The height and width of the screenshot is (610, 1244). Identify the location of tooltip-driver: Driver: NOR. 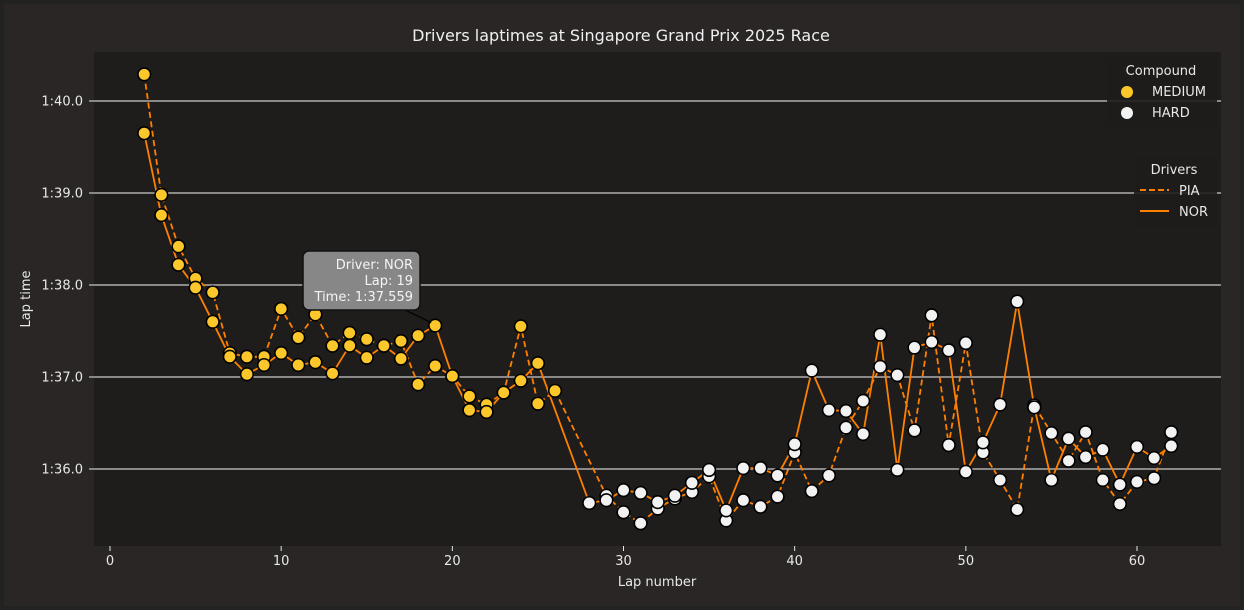
(374, 265).